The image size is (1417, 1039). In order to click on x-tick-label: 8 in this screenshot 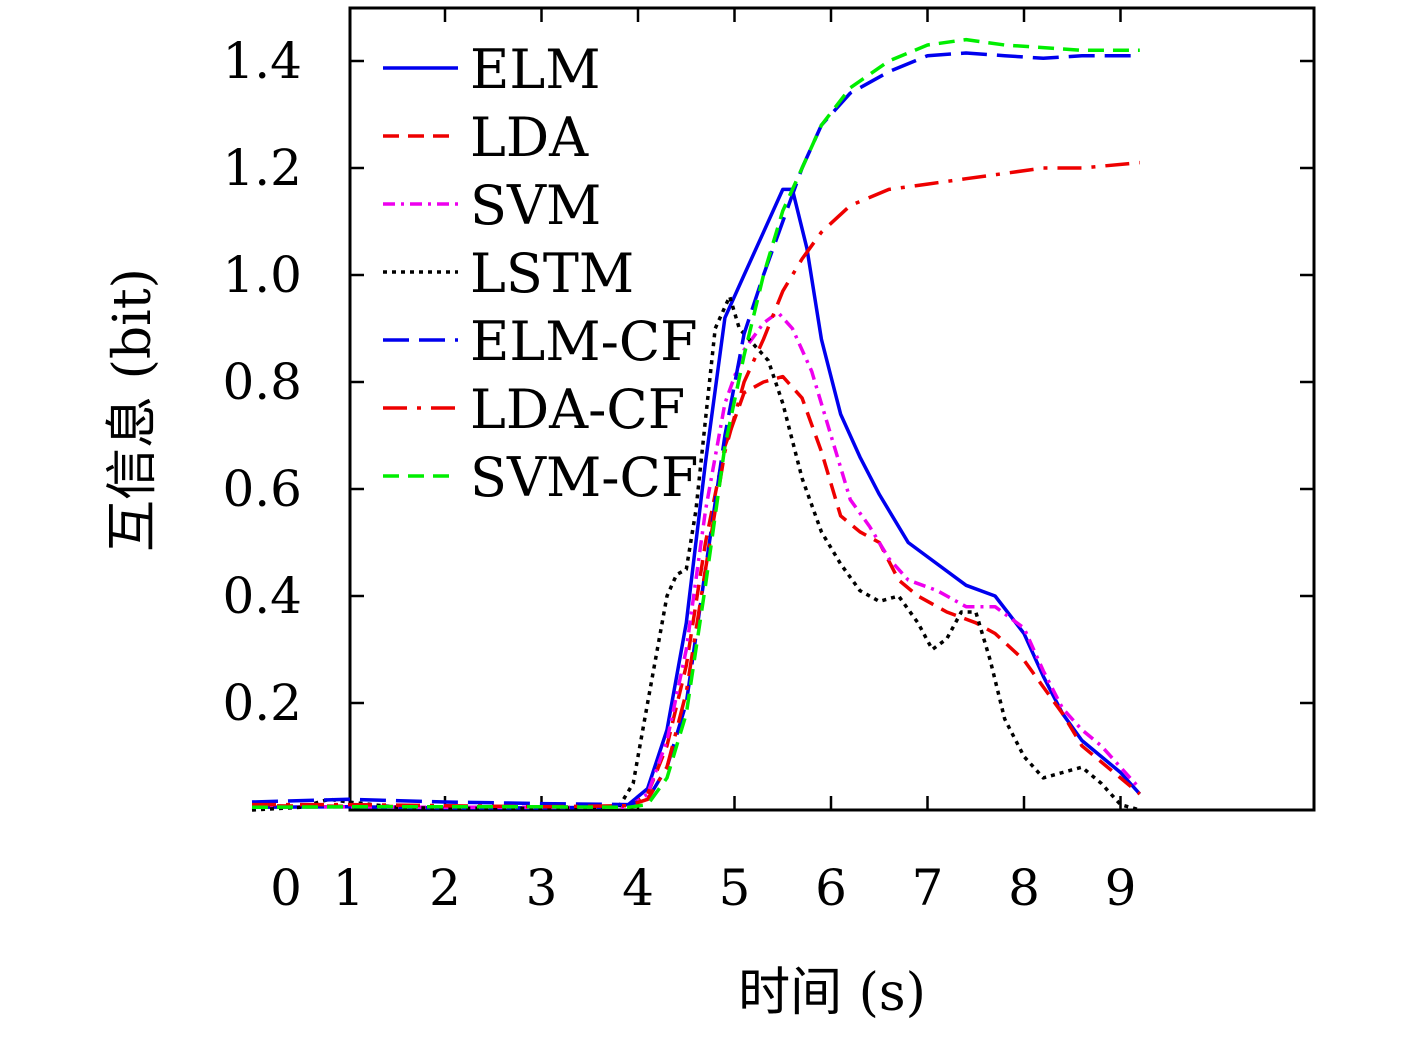, I will do `click(1024, 888)`.